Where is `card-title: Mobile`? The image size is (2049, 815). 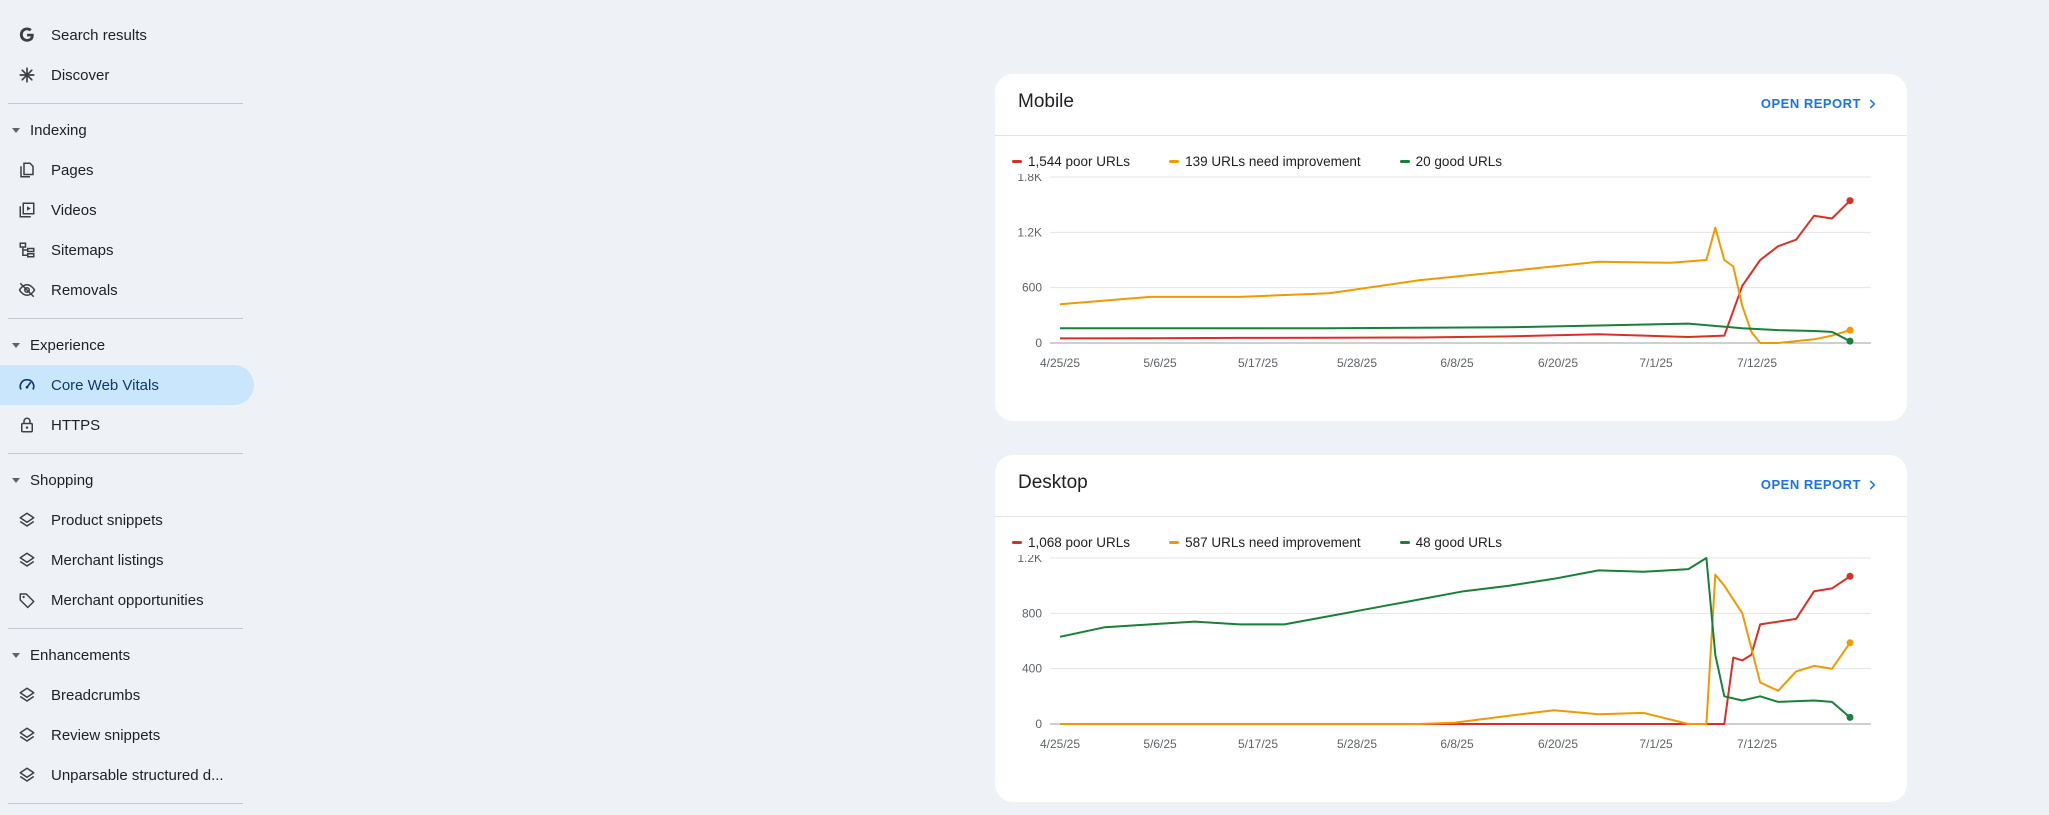
card-title: Mobile is located at coordinates (1046, 101).